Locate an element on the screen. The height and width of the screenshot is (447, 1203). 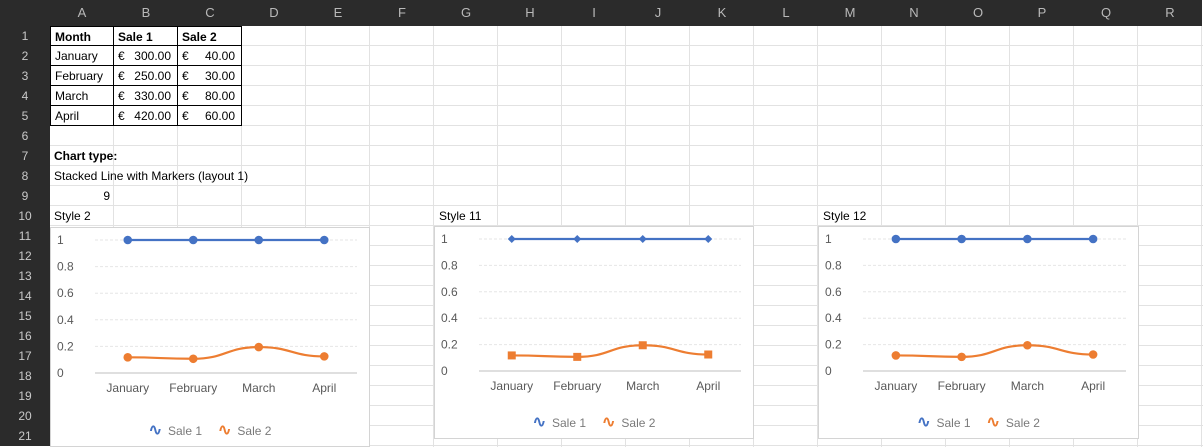
sale1-cell: €330.00 is located at coordinates (146, 96).